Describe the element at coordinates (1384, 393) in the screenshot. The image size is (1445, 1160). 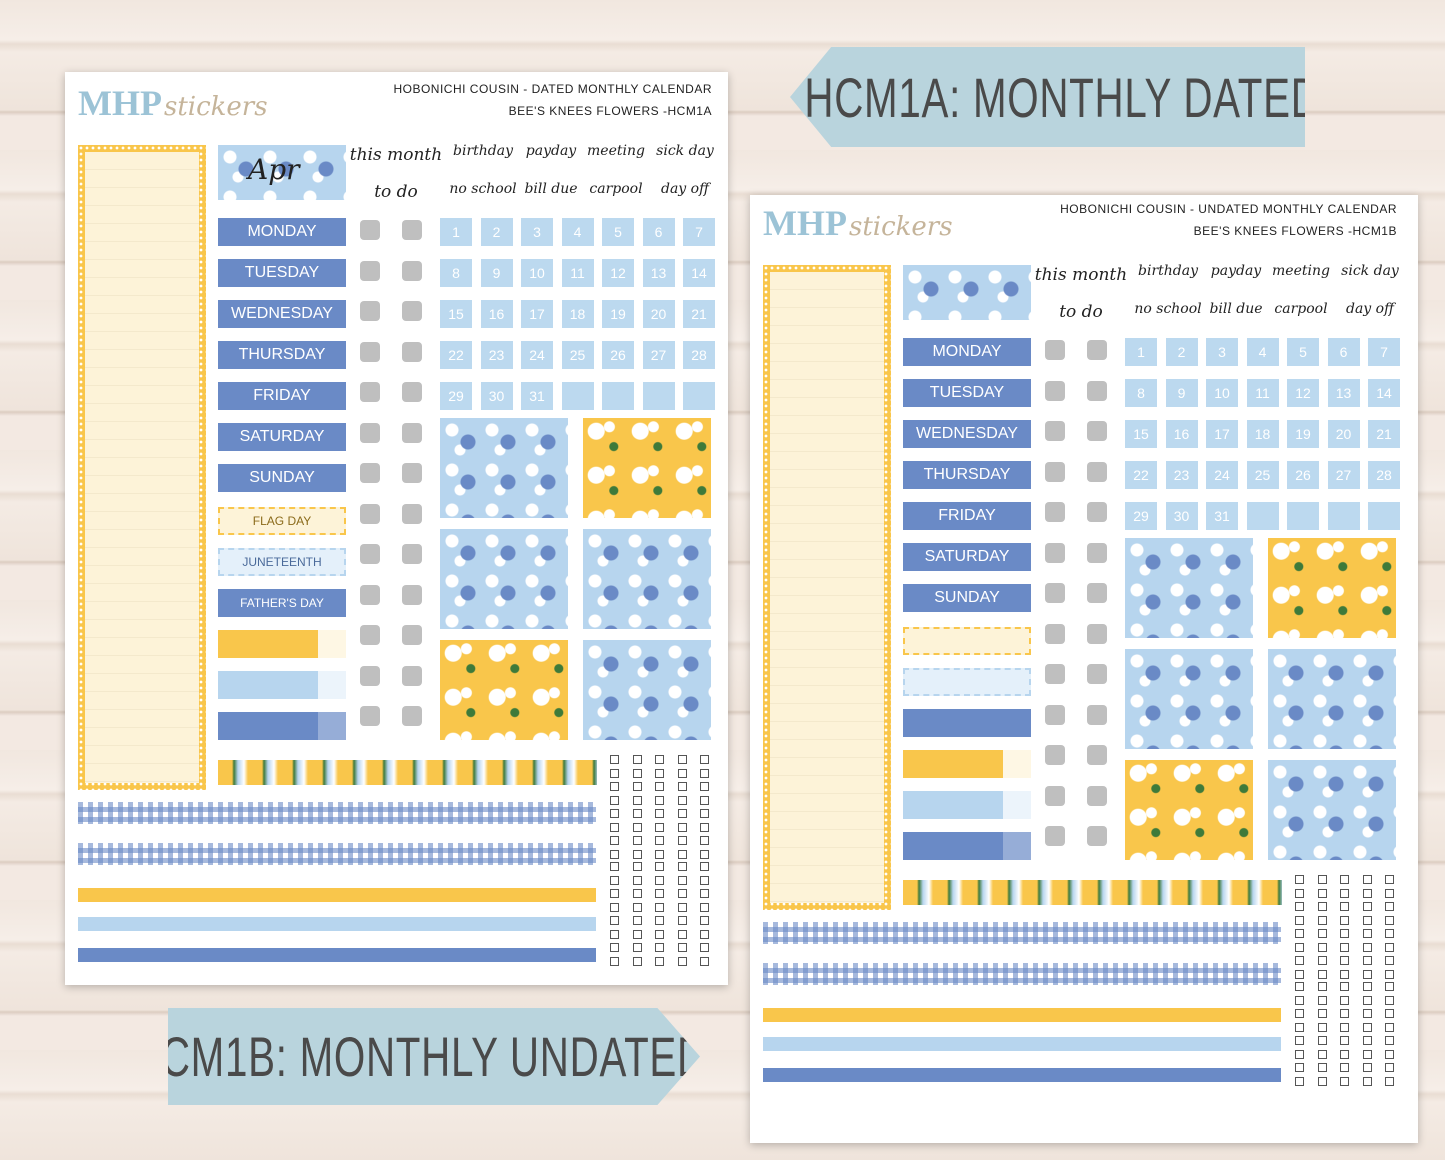
I see `date-sticker: 14` at that location.